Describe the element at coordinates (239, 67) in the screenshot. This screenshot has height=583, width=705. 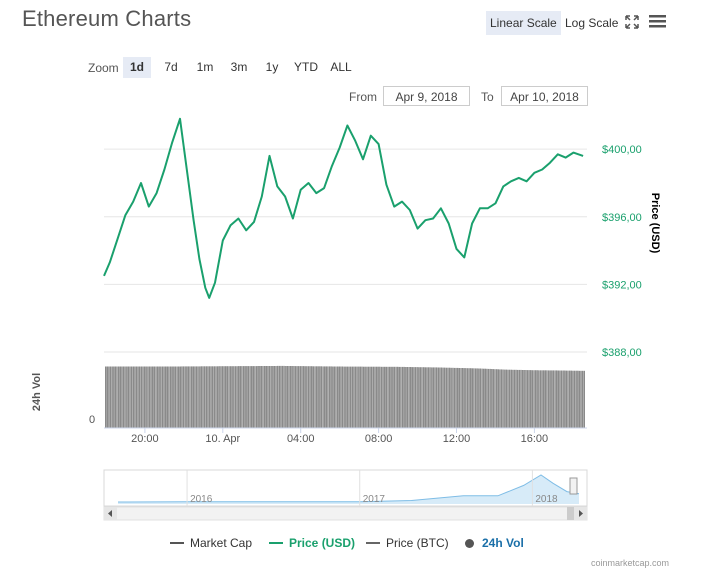
I see `zoom-3m-button: 3m` at that location.